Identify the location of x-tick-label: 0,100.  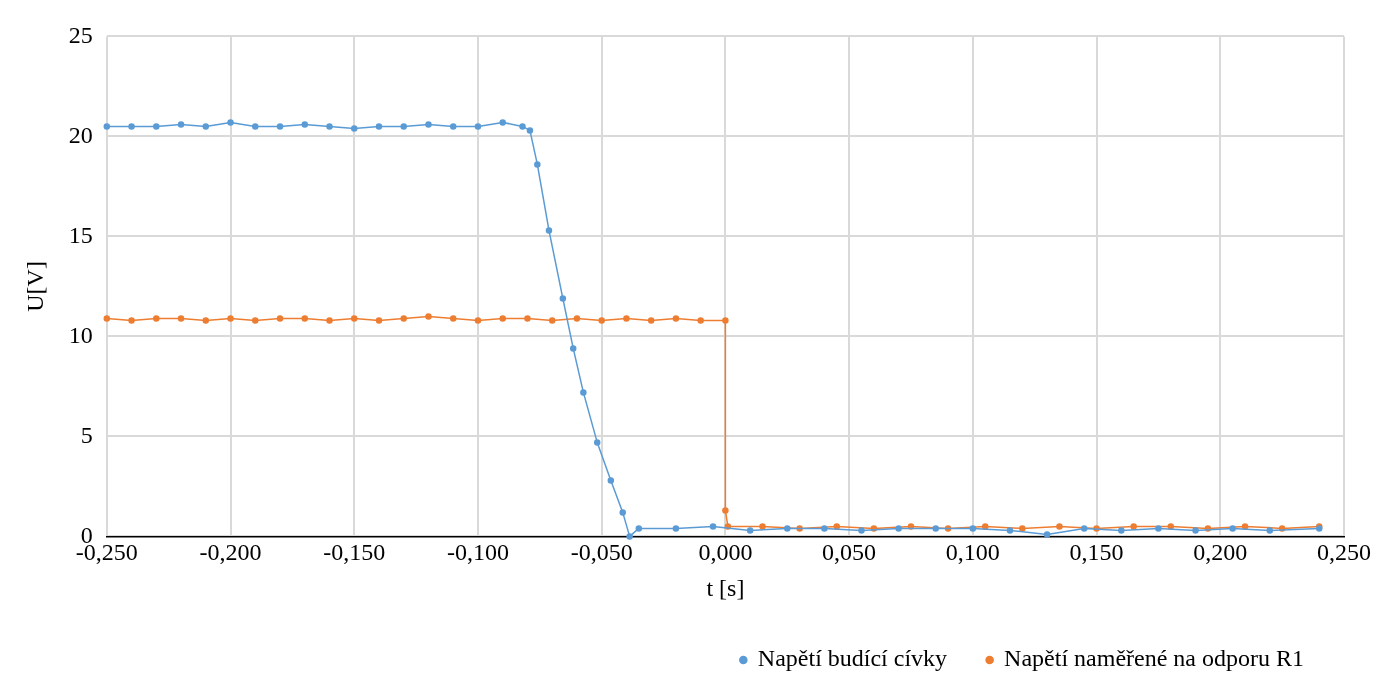
(972, 552).